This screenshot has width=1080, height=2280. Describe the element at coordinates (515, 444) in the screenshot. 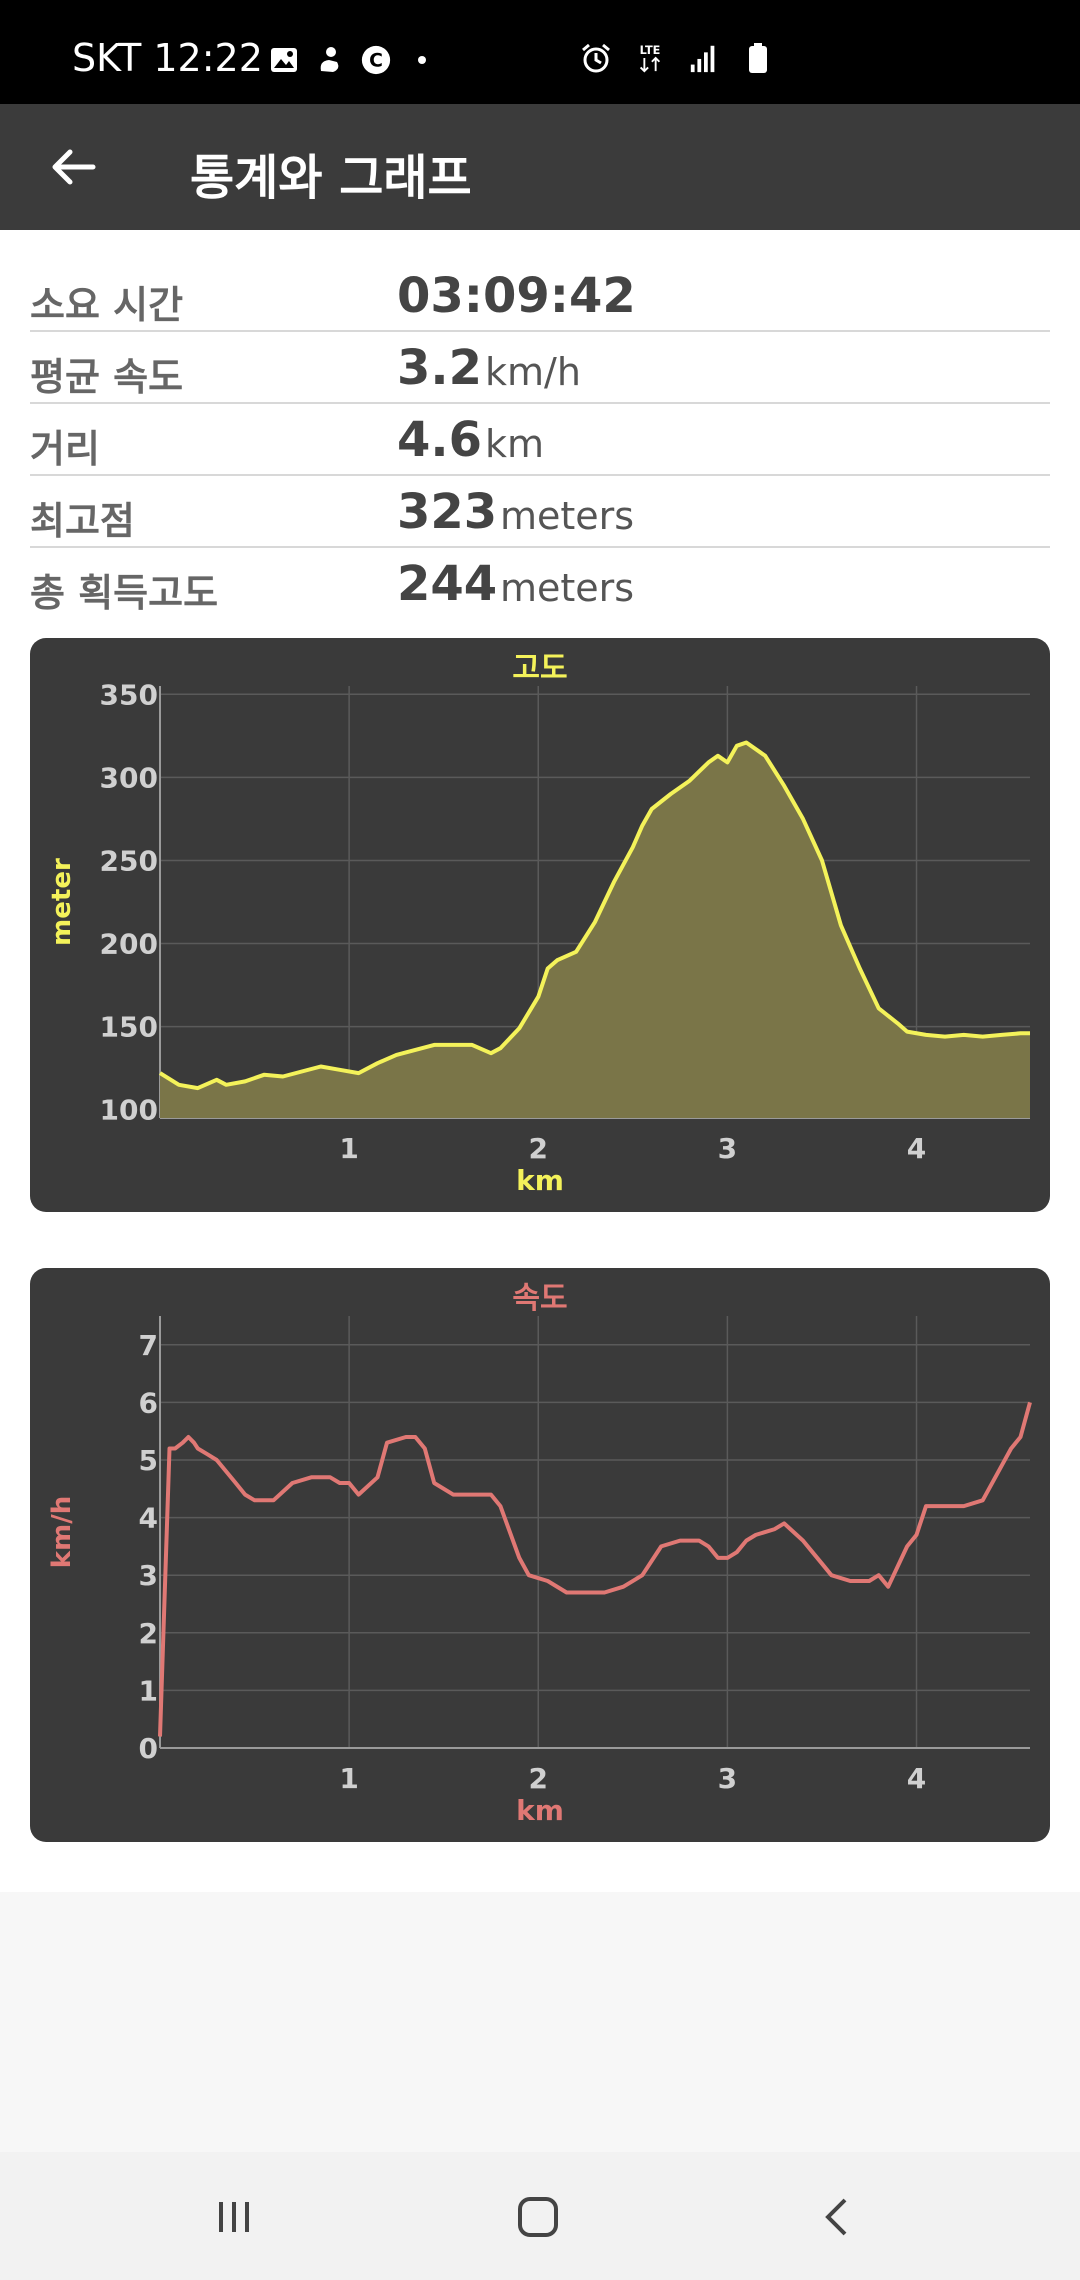

I see `stat-unit: km` at that location.